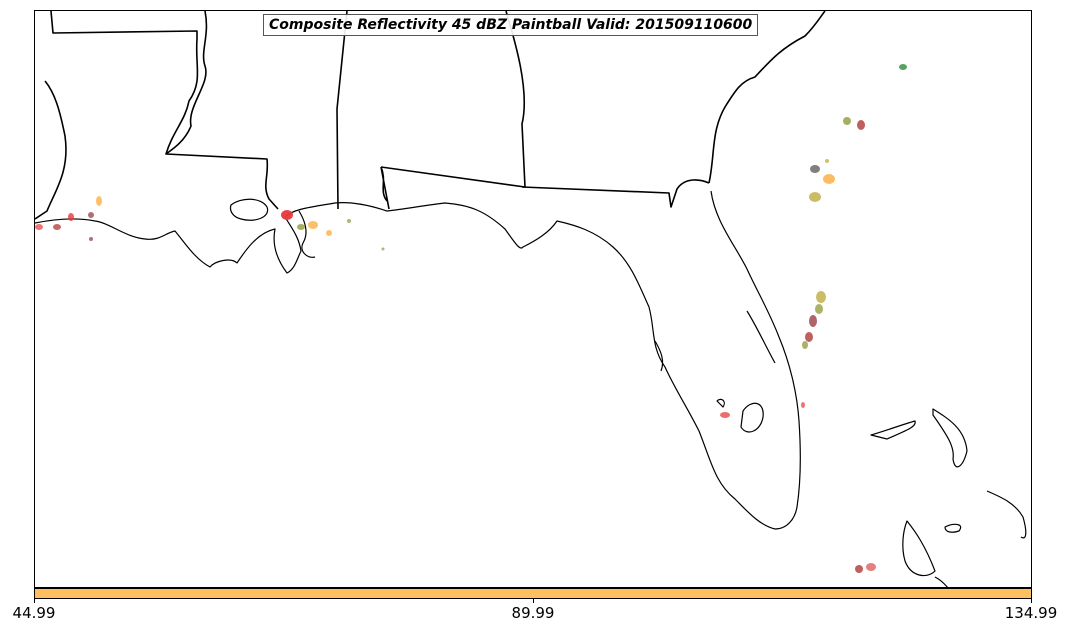  Describe the element at coordinates (249, 209) in the screenshot. I see `lake-pontchartrain` at that location.